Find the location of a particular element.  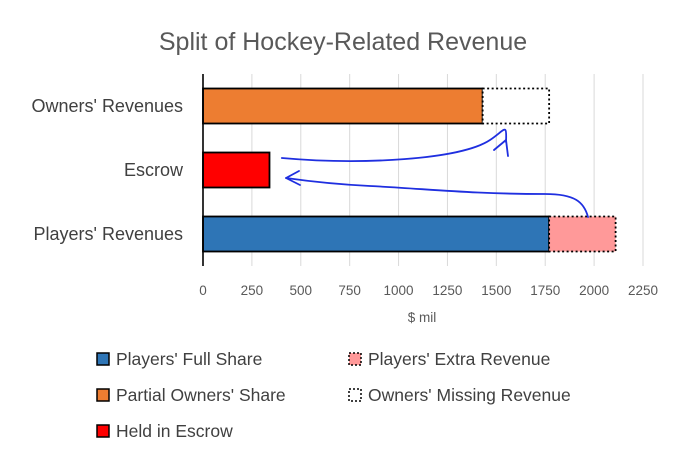

x-axis-label: $ mil is located at coordinates (422, 317).